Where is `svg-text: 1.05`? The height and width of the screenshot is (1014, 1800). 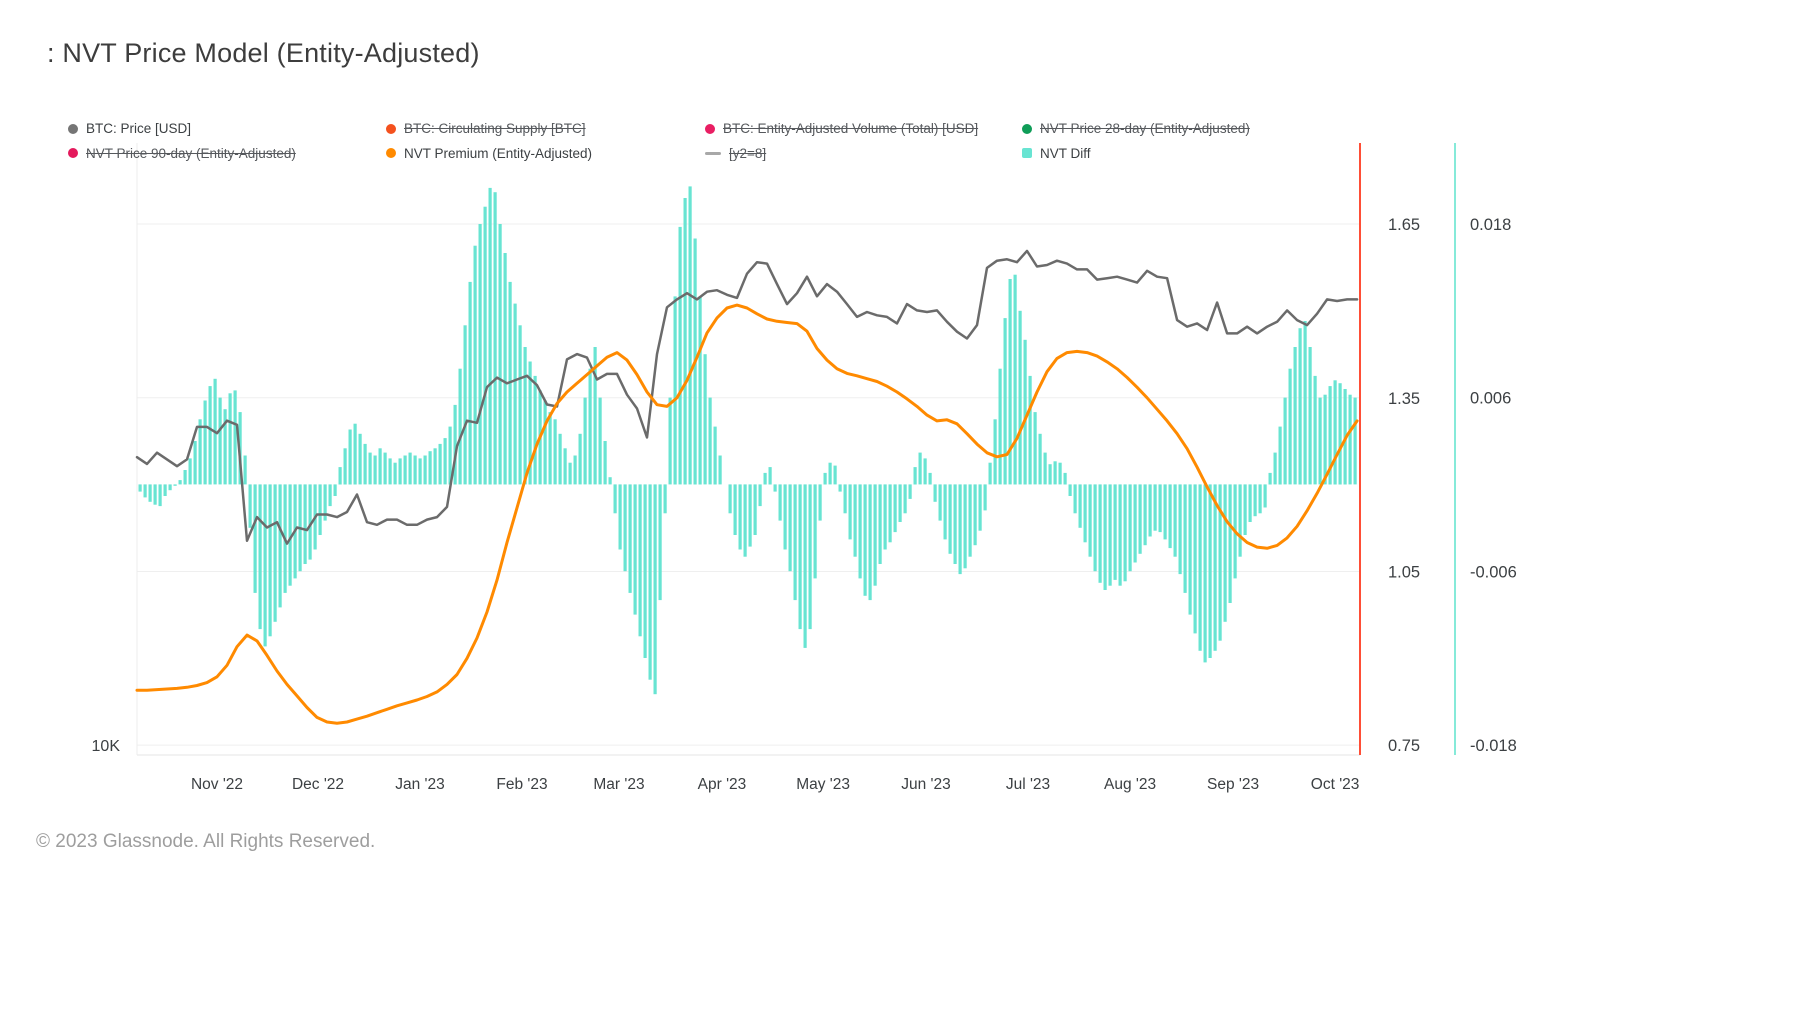 svg-text: 1.05 is located at coordinates (1404, 572).